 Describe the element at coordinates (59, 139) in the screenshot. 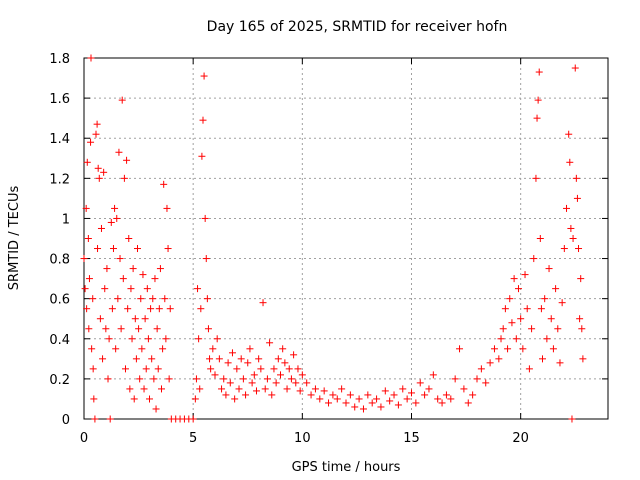

I see `y-tick-label: 1.4` at that location.